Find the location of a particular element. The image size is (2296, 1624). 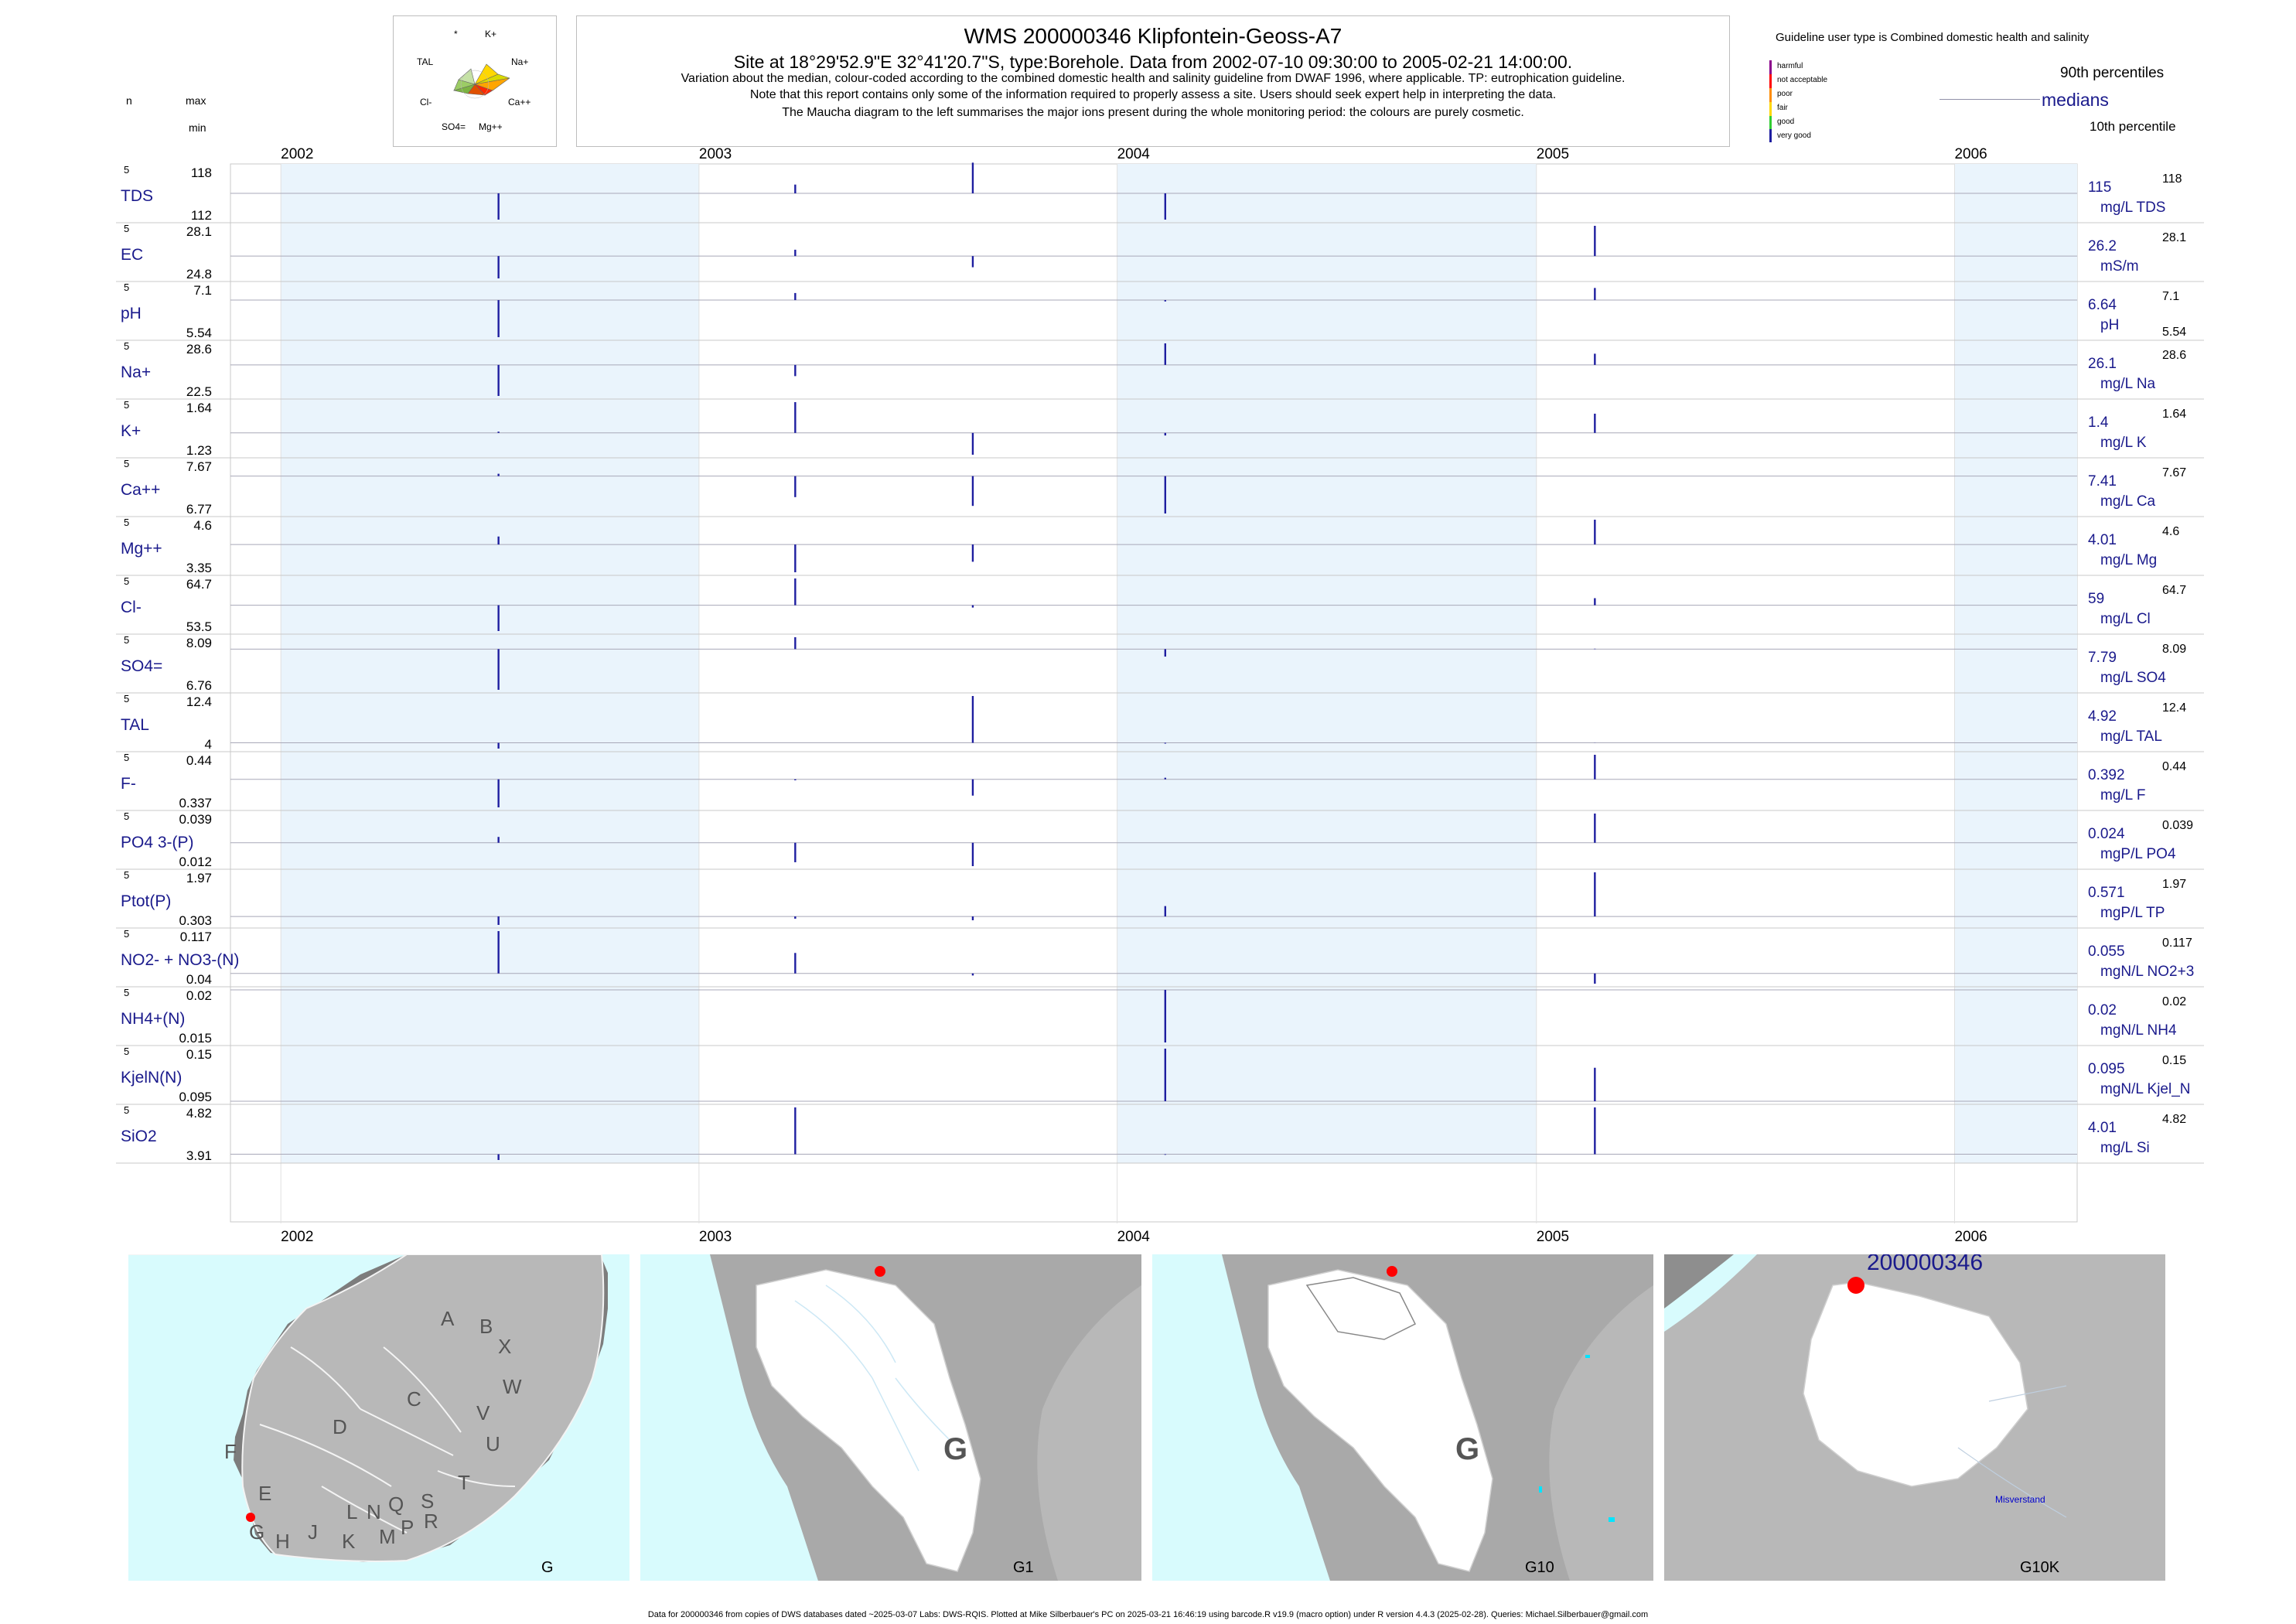

variable-label: TDS is located at coordinates (137, 196).